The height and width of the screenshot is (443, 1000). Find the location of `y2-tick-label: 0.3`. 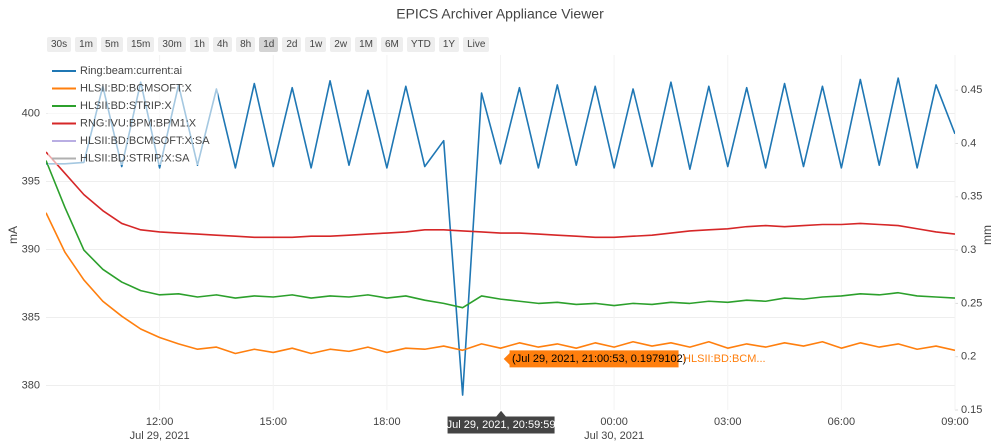

y2-tick-label: 0.3 is located at coordinates (968, 250).